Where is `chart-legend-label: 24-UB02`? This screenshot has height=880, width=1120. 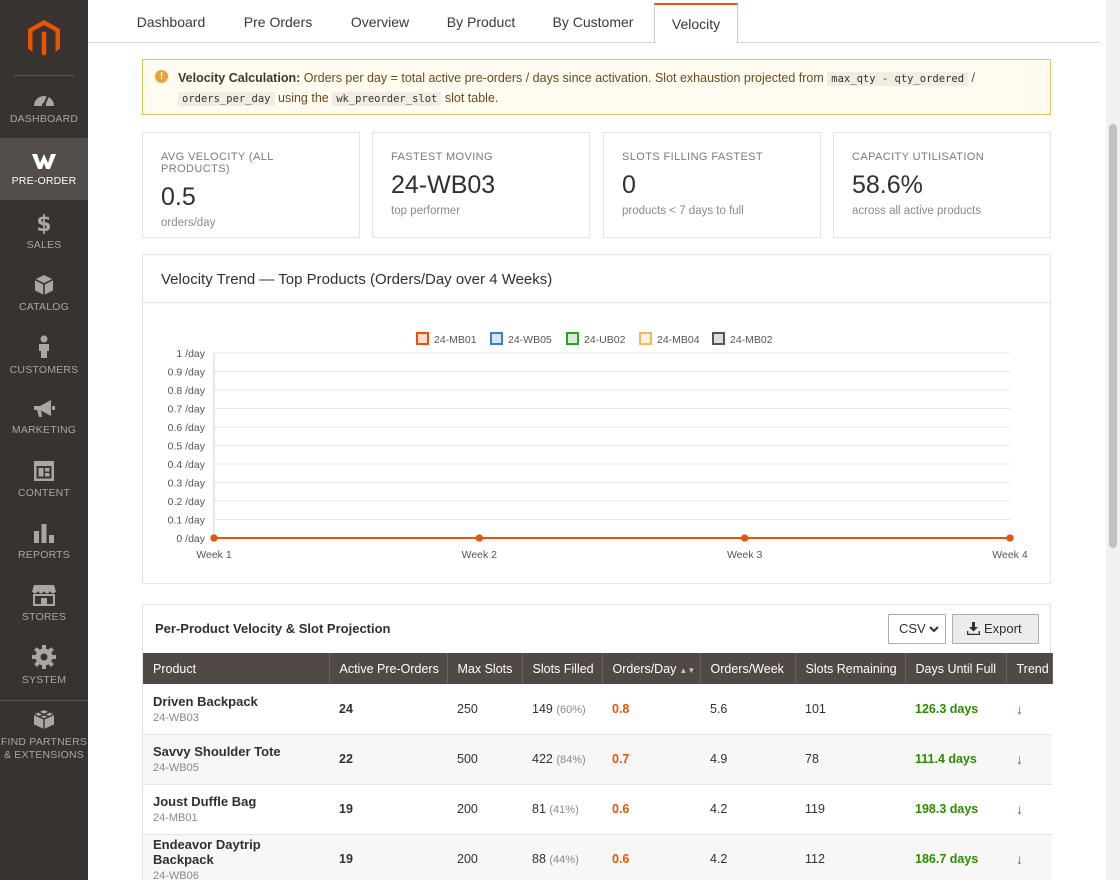
chart-legend-label: 24-UB02 is located at coordinates (605, 340).